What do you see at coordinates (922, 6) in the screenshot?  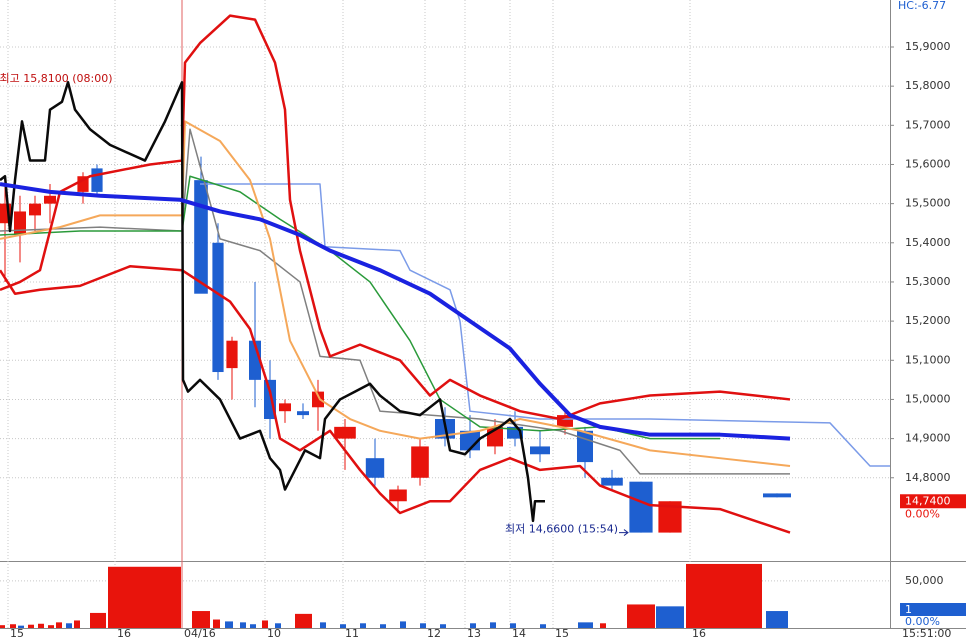 I see `hc-label: HC:-6.77` at bounding box center [922, 6].